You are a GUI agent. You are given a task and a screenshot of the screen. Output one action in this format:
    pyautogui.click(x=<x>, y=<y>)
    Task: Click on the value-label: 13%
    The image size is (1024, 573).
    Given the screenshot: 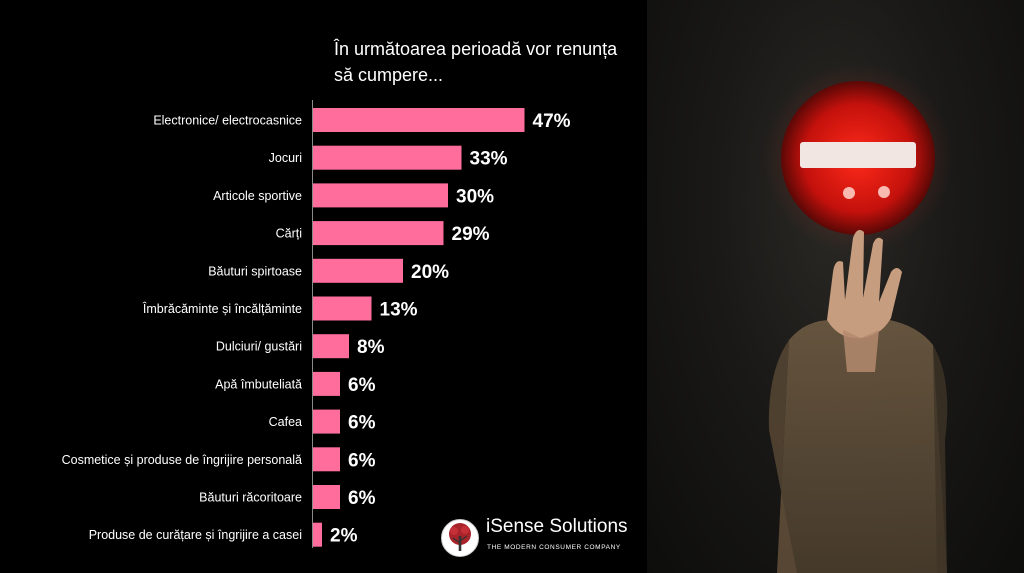 What is the action you would take?
    pyautogui.click(x=399, y=310)
    